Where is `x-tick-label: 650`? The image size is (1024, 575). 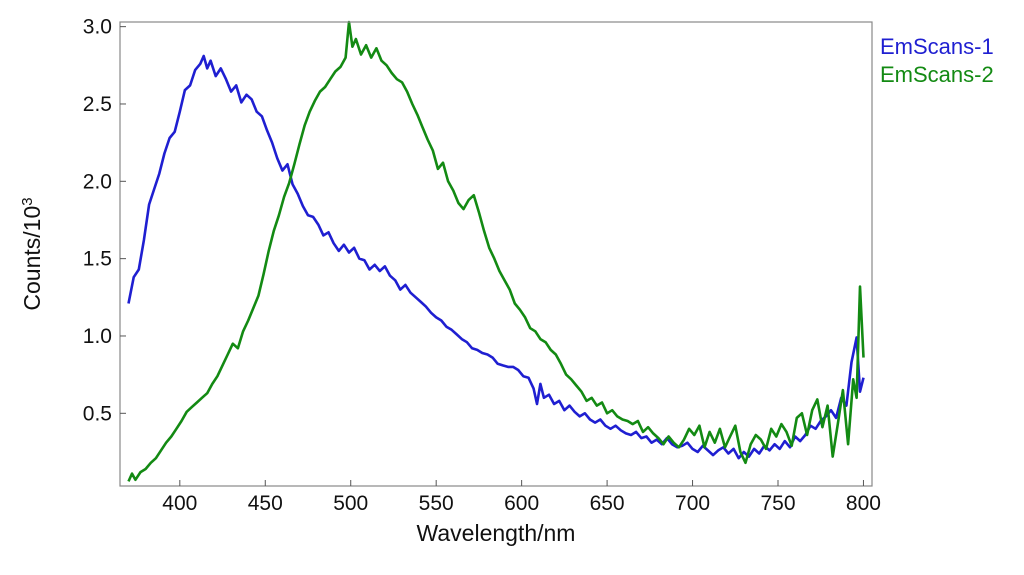 x-tick-label: 650 is located at coordinates (607, 503).